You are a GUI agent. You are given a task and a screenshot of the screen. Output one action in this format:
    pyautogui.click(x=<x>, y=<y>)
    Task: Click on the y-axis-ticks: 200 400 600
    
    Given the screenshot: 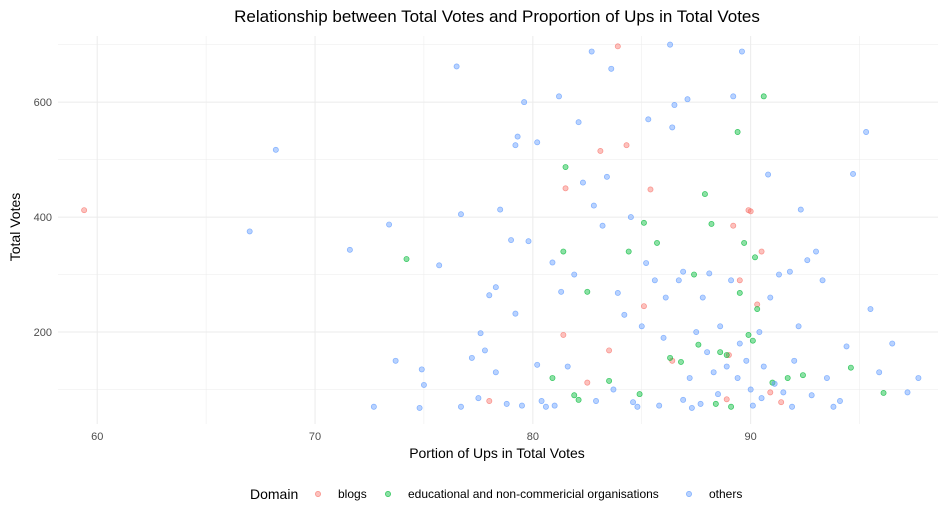 What is the action you would take?
    pyautogui.click(x=43, y=218)
    